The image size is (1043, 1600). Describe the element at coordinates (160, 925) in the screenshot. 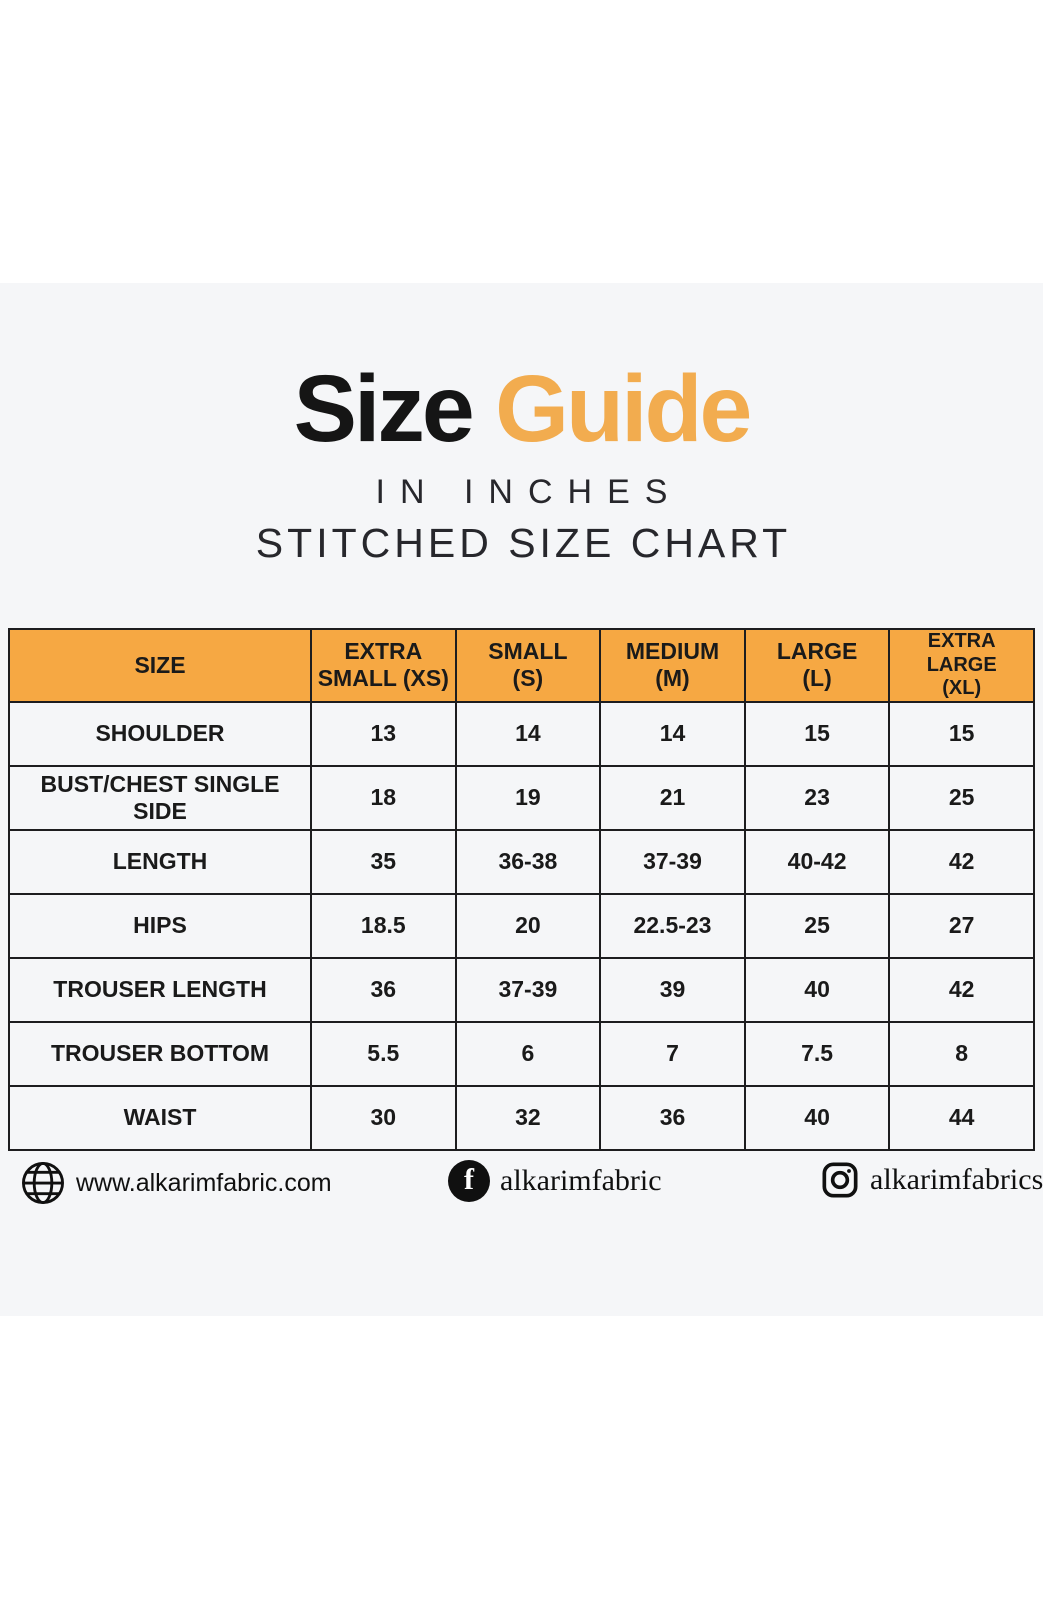

I see `row-label: HIPS` at that location.